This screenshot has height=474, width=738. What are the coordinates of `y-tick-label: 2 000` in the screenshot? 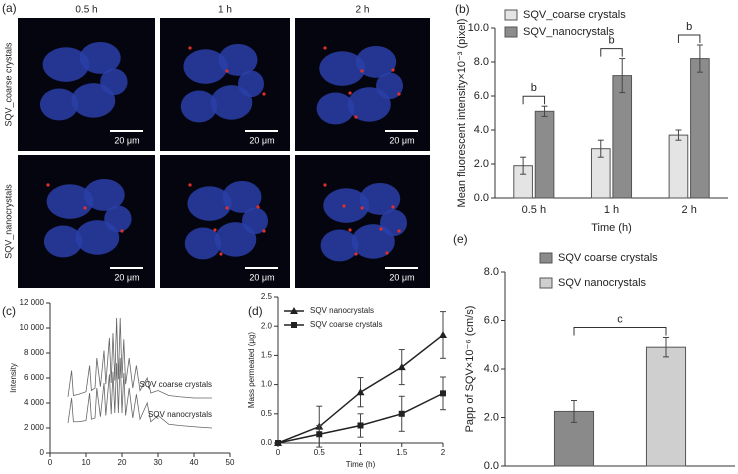 It's located at (34, 427).